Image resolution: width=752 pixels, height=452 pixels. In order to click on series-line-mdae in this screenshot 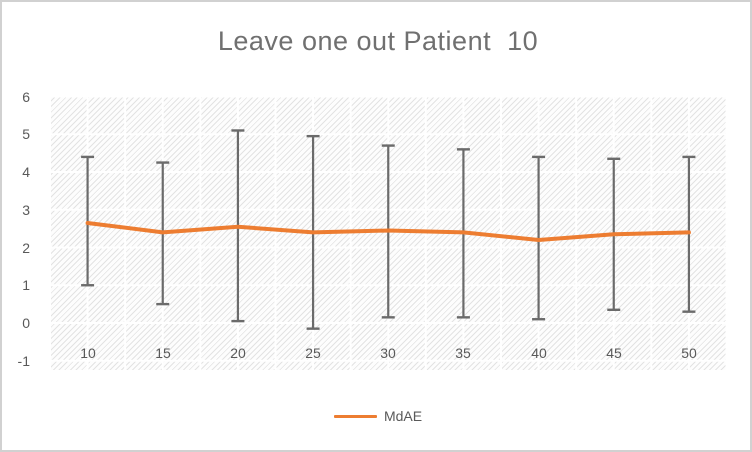, I will do `click(388, 231)`.